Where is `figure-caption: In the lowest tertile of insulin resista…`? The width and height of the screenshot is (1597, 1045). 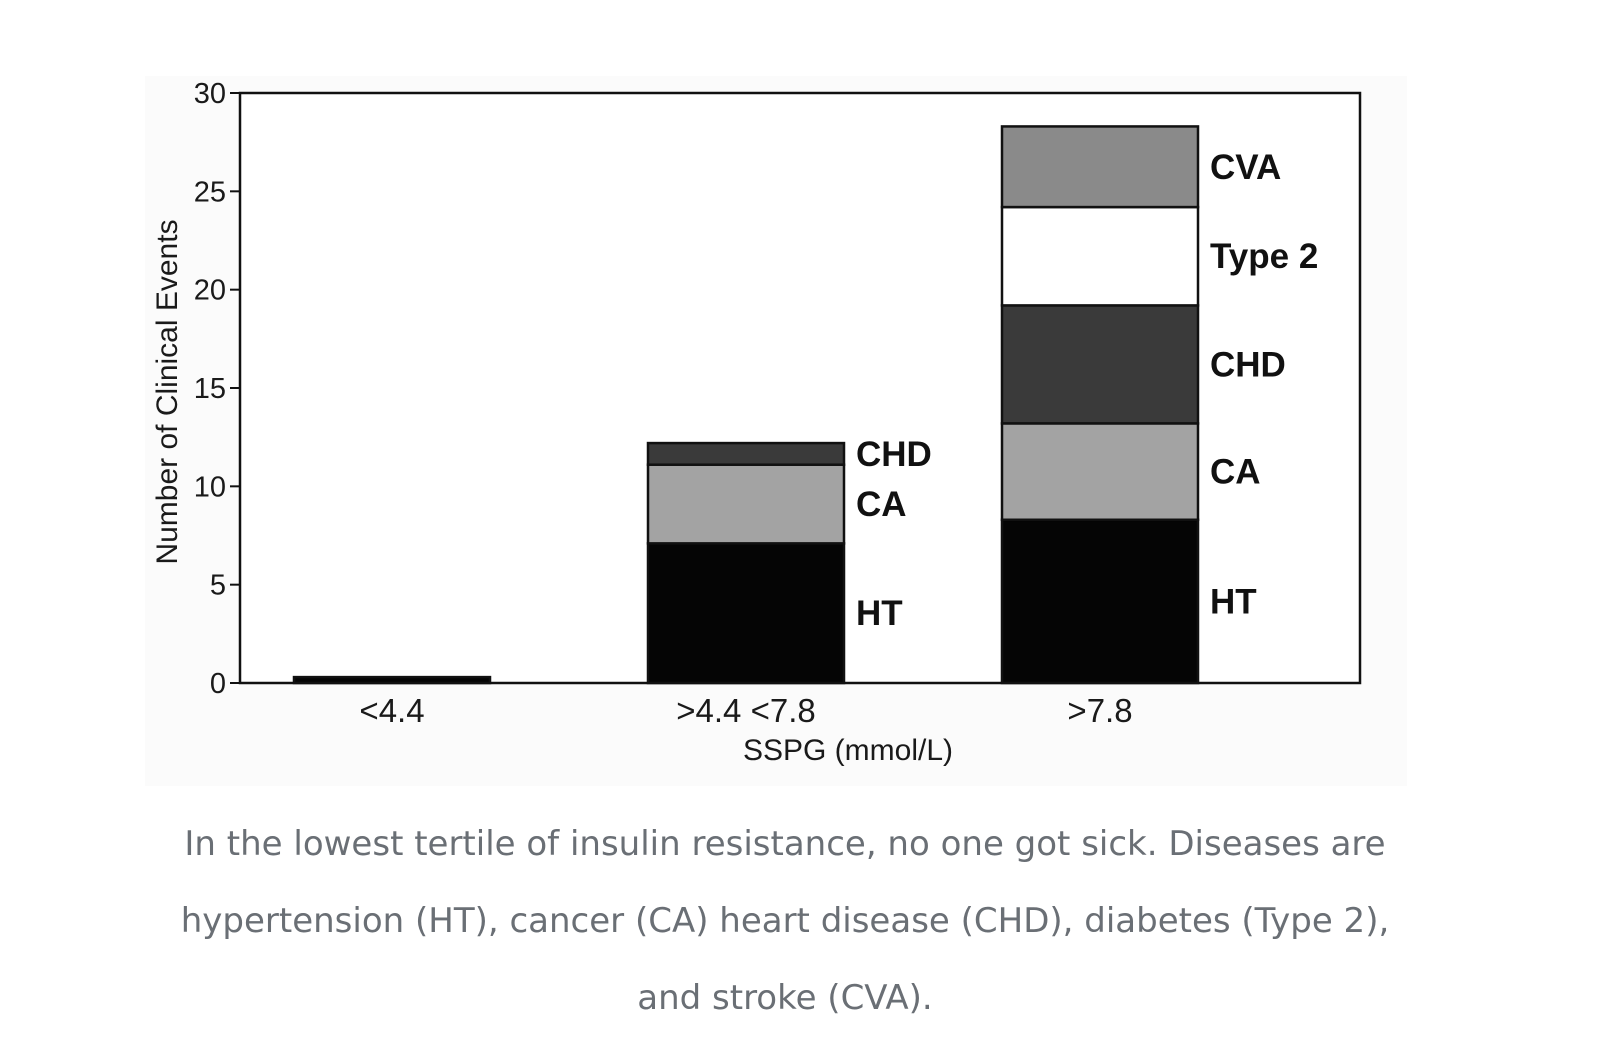 figure-caption: In the lowest tertile of insulin resista… is located at coordinates (785, 921).